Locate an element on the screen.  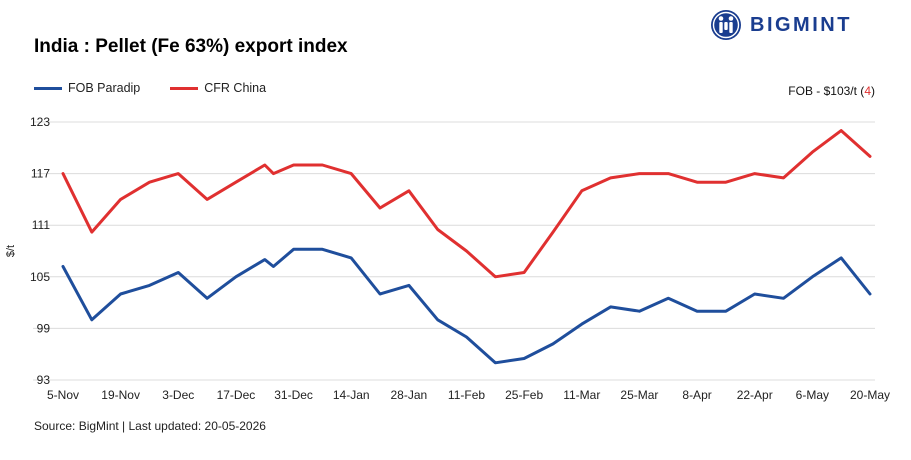
x-tick-label: 20-May is located at coordinates (870, 395).